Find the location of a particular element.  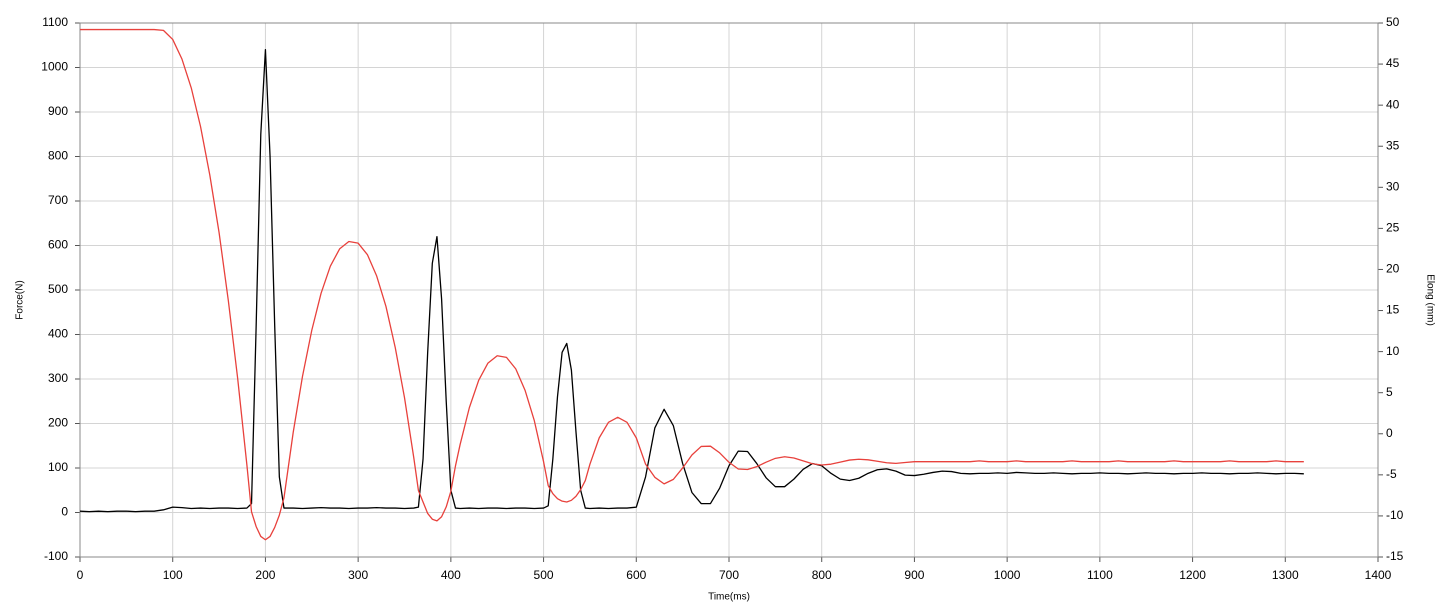

x-tick-label: 1300 is located at coordinates (1285, 575).